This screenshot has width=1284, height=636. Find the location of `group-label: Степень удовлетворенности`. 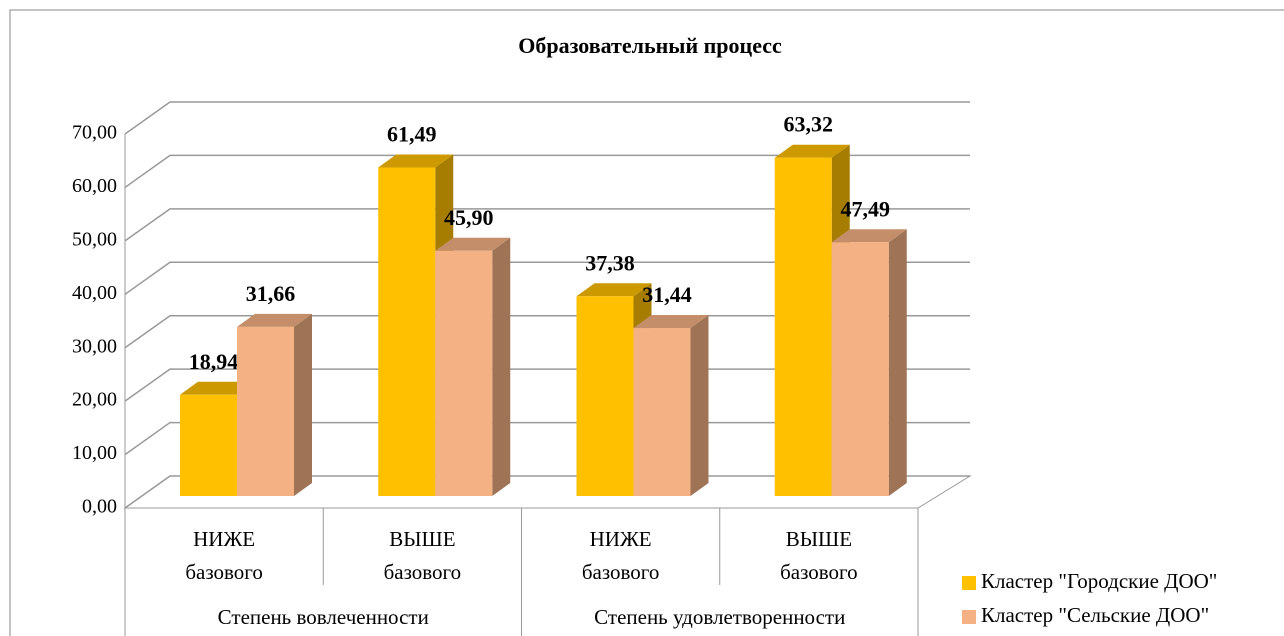

group-label: Степень удовлетворенности is located at coordinates (720, 617).